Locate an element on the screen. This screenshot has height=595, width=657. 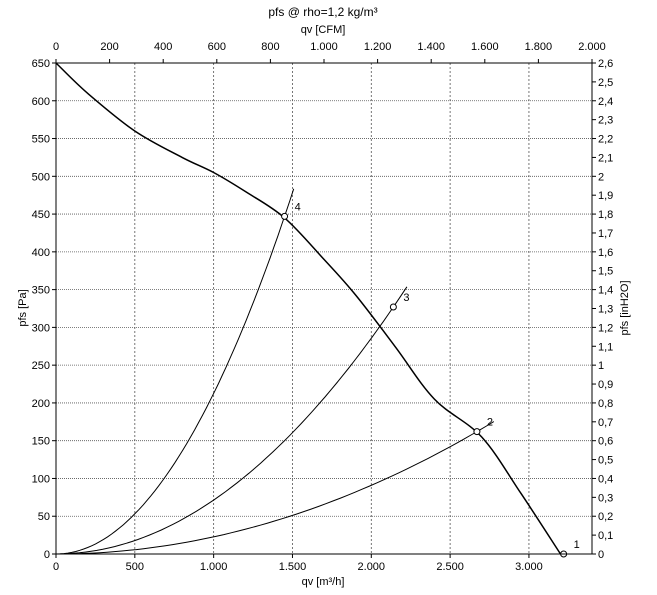
y-right-tick-label: 0,9 is located at coordinates (605, 385).